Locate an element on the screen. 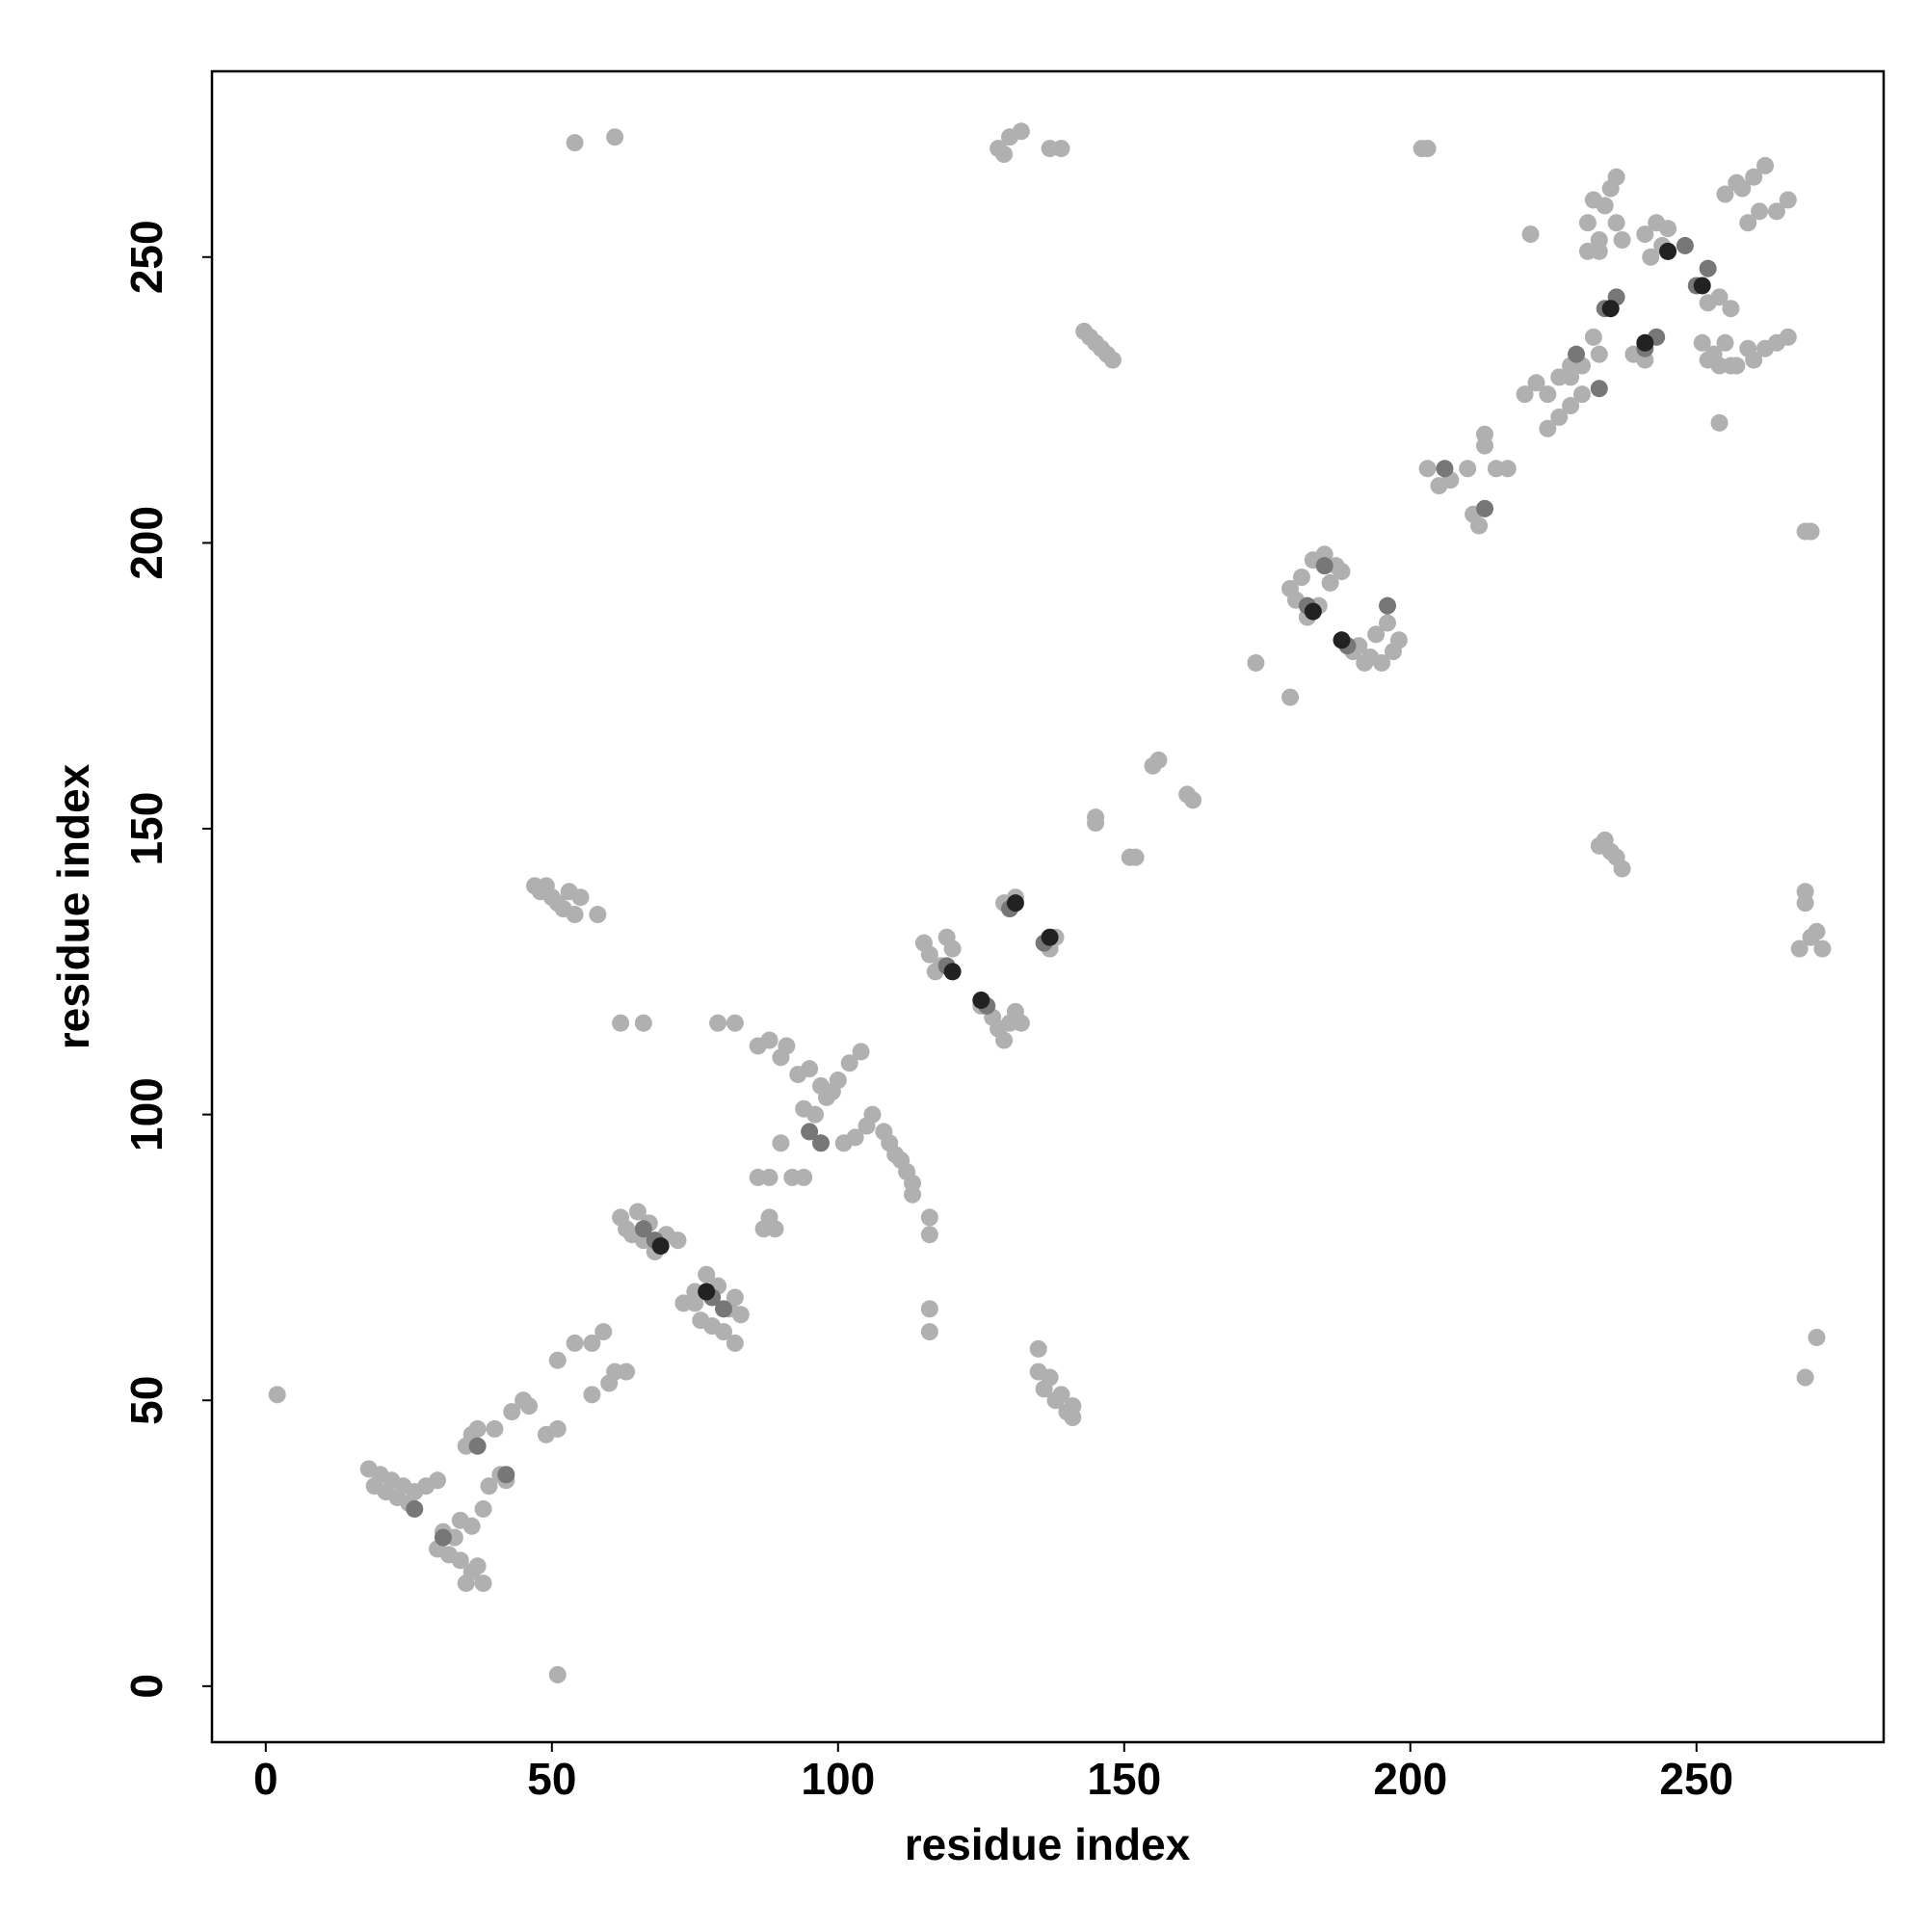 The image size is (1927, 1932). y-tick-label: 250 is located at coordinates (146, 257).